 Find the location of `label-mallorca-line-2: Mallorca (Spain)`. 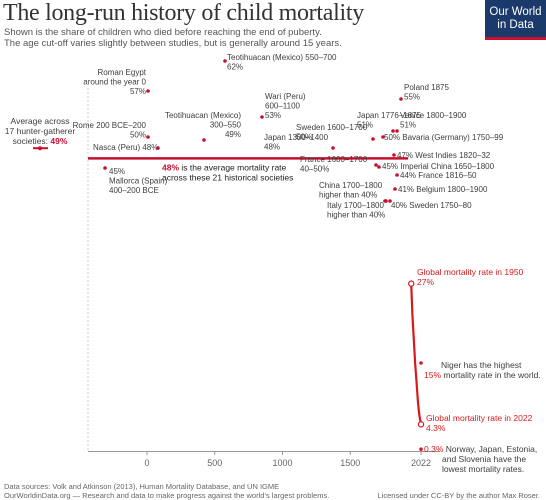

label-mallorca-line-2: Mallorca (Spain) is located at coordinates (138, 181).